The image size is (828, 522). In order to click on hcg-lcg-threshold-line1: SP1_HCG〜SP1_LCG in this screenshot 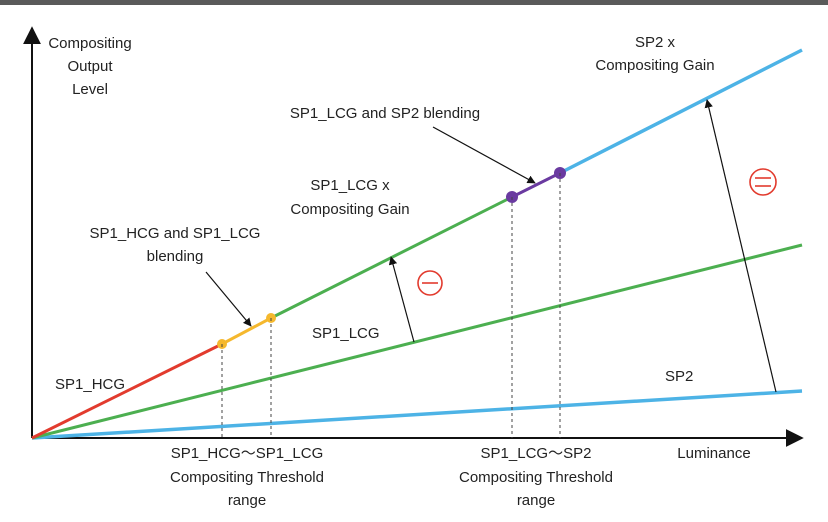, I will do `click(247, 453)`.